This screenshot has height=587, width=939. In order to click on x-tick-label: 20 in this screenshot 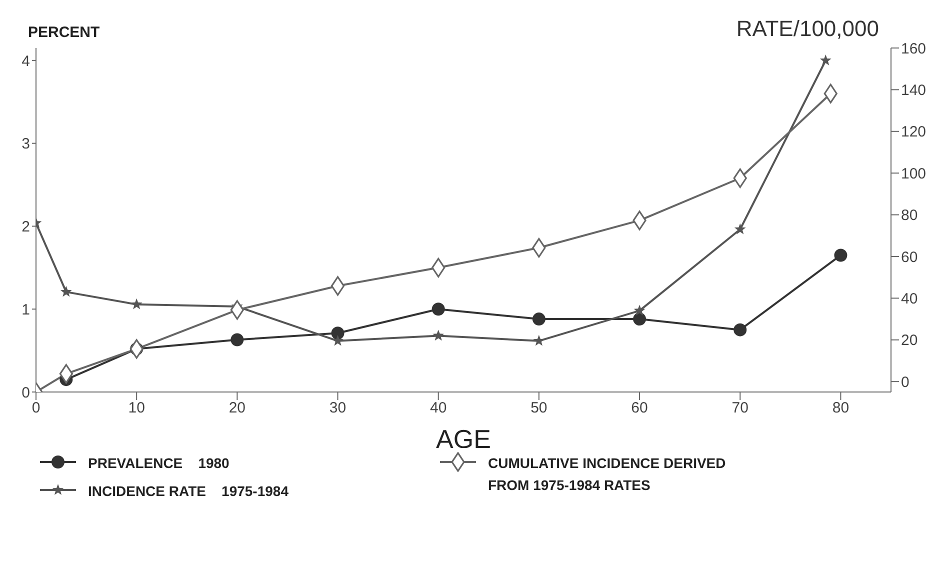, I will do `click(237, 408)`.